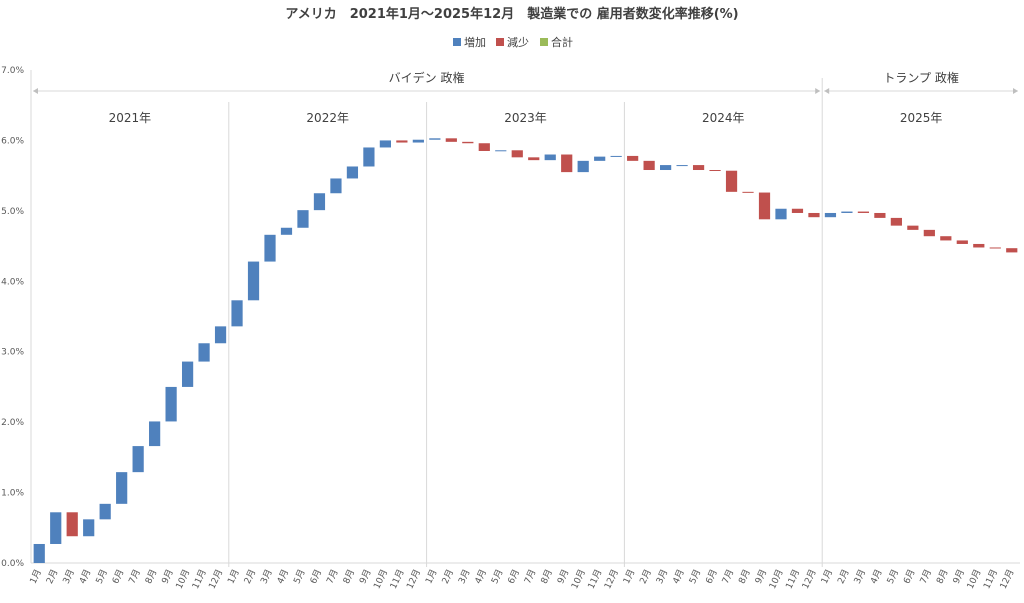  What do you see at coordinates (457, 42) in the screenshot?
I see `legend-swatch-increase` at bounding box center [457, 42].